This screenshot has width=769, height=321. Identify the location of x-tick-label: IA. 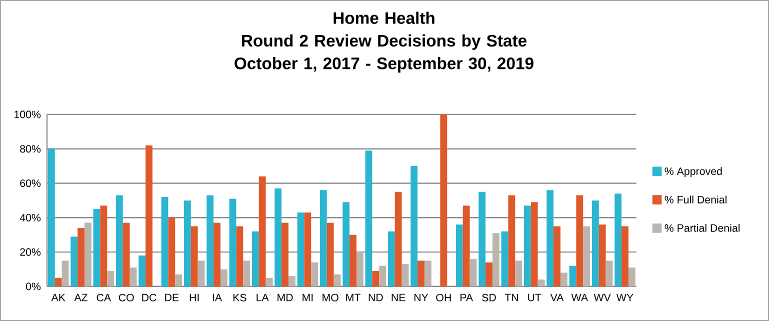
(217, 298).